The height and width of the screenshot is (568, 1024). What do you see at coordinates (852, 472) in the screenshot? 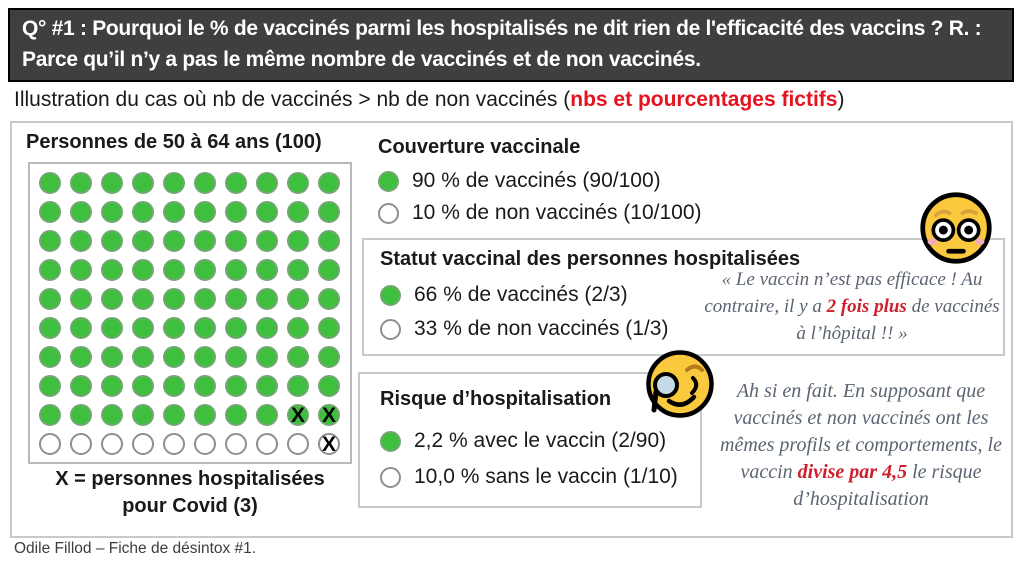
I see `rebuttal-highlight: divise par 4,5` at bounding box center [852, 472].